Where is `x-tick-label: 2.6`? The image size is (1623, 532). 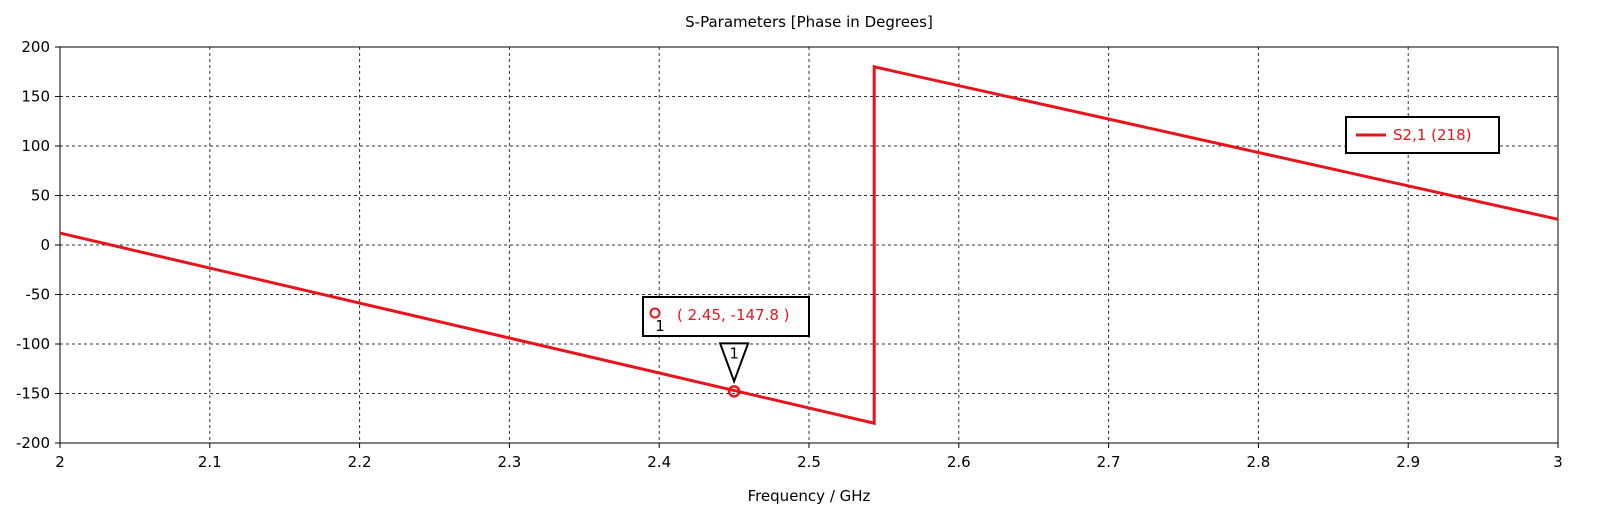
x-tick-label: 2.6 is located at coordinates (959, 462).